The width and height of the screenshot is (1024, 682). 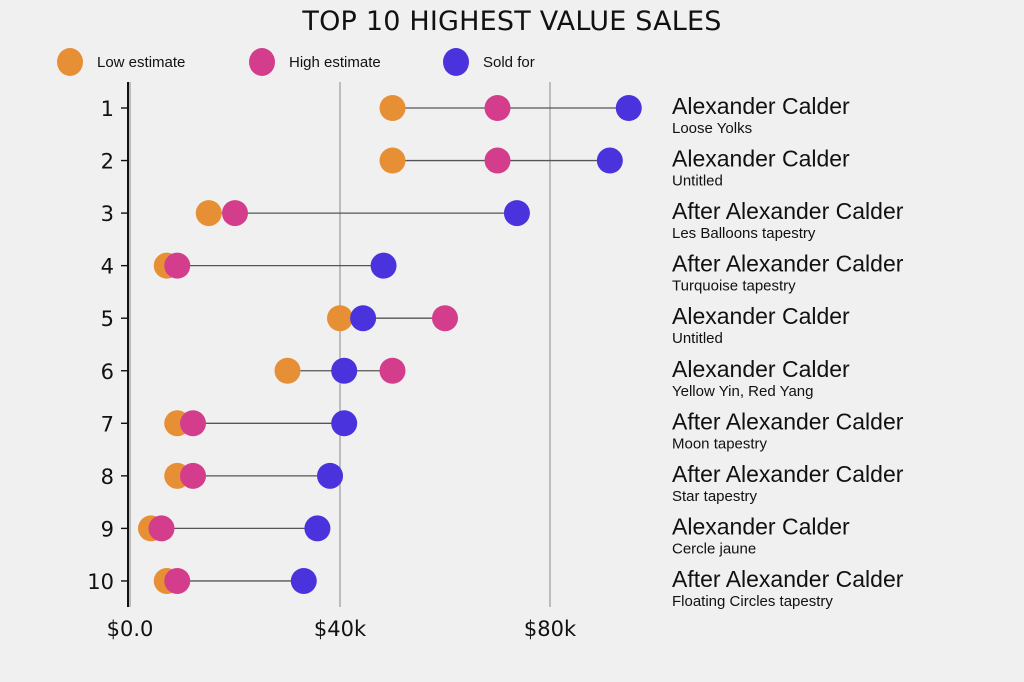 I want to click on legend-swatch-low-estimate, so click(x=70, y=62).